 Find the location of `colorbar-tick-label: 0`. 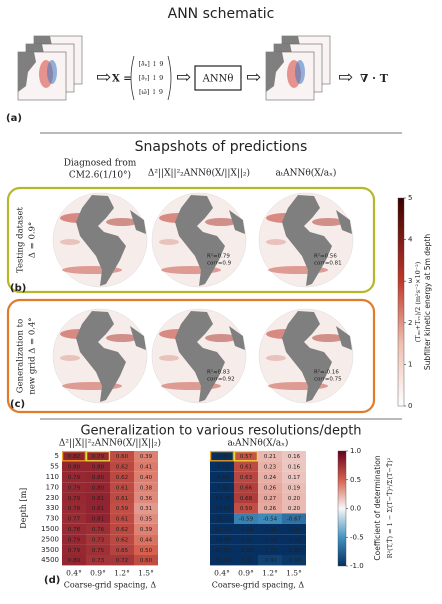

colorbar-tick-label: 0 is located at coordinates (410, 406).